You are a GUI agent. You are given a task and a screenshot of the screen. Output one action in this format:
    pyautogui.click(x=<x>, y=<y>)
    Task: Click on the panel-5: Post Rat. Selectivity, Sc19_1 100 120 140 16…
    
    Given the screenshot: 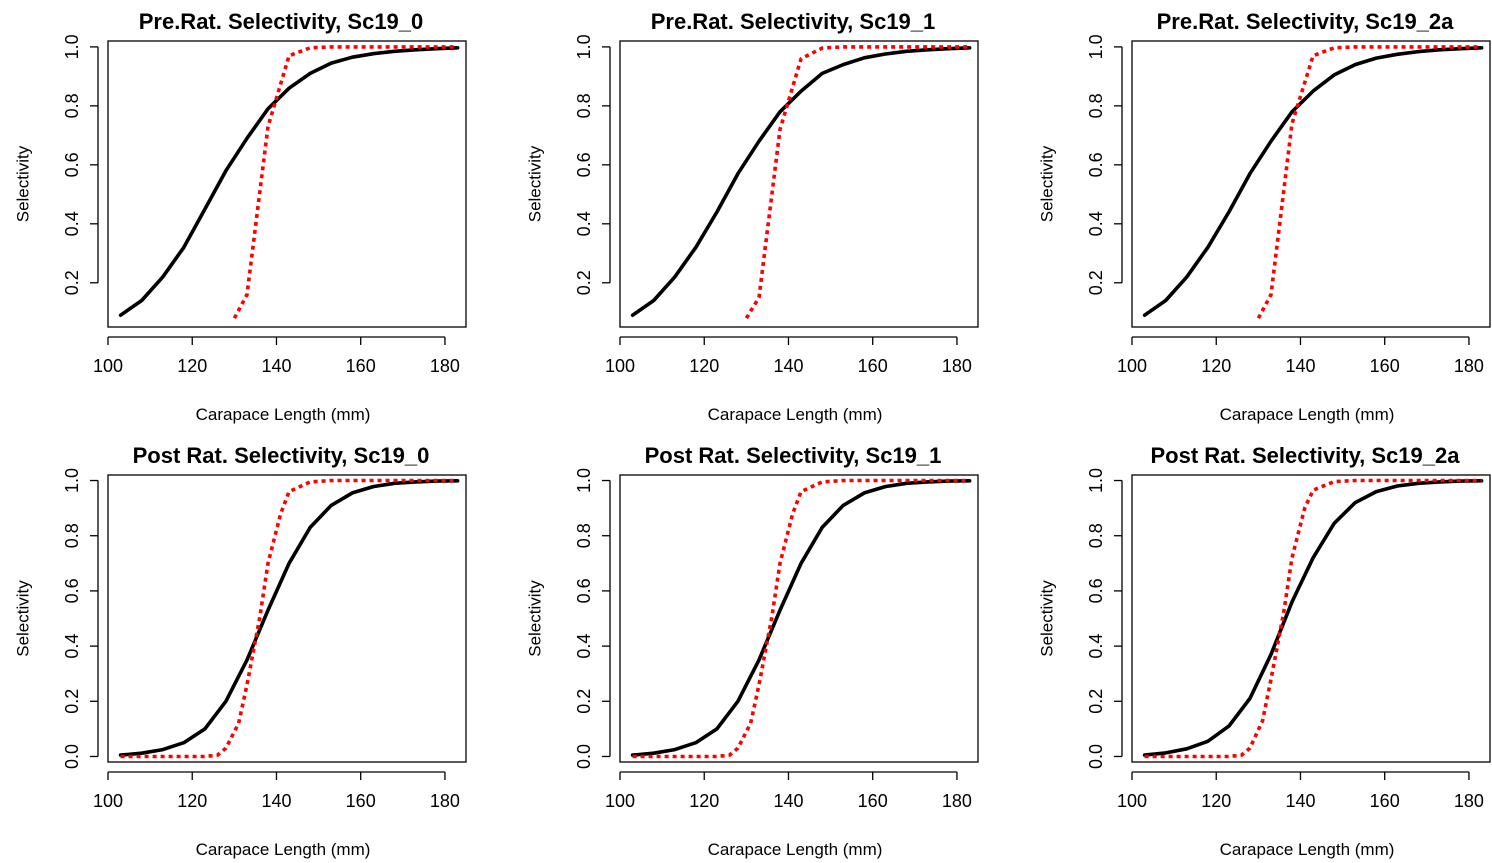 What is the action you would take?
    pyautogui.click(x=752, y=651)
    